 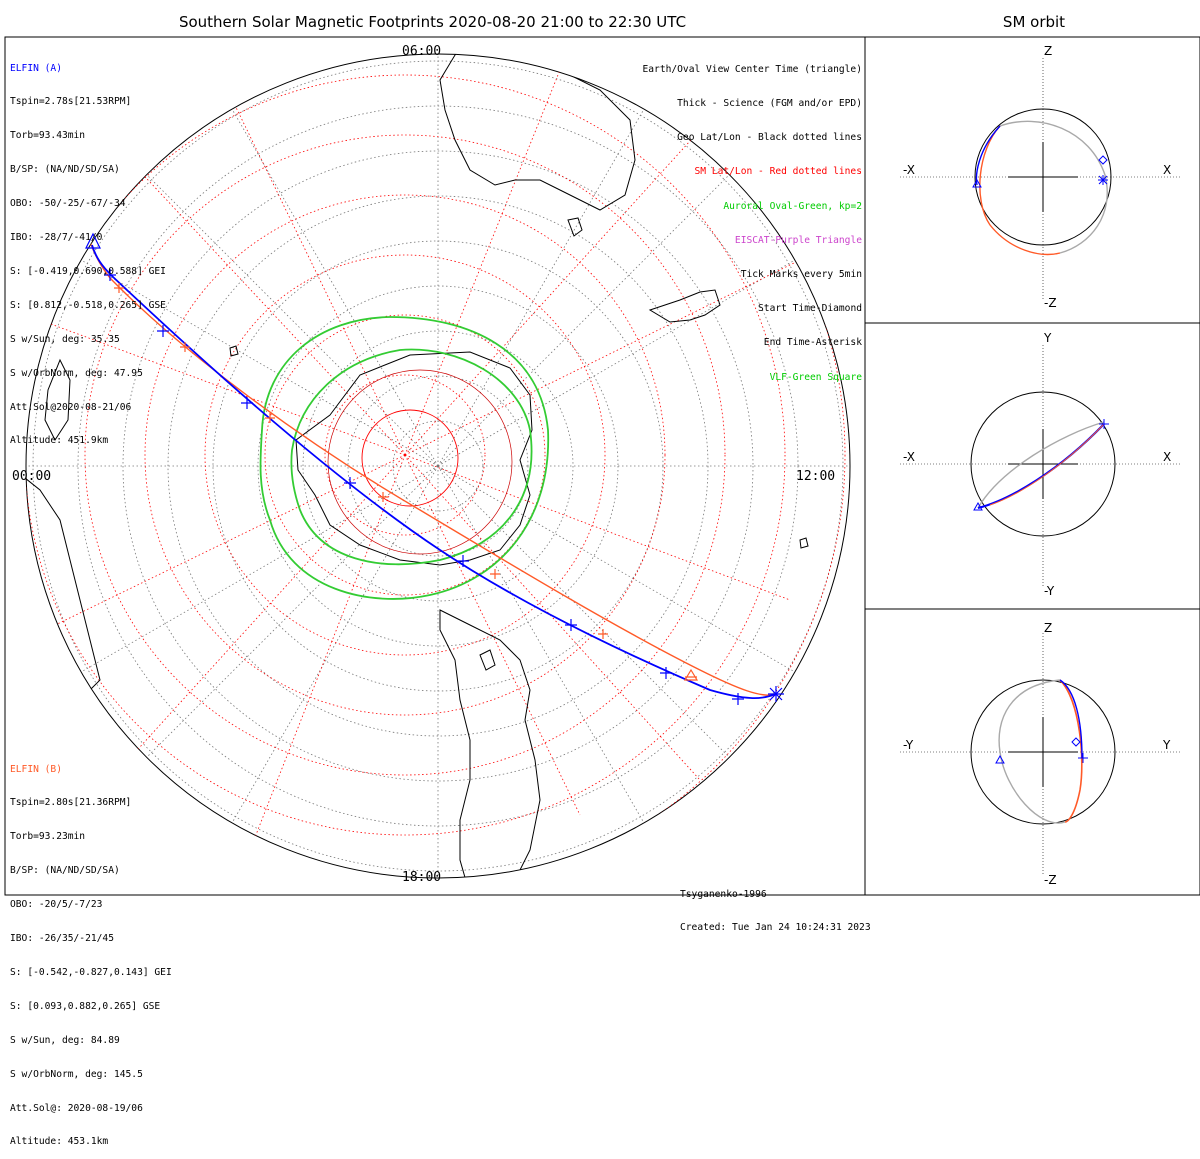 I want to click on legend-entry: Auroral Oval-Green, kp=2, so click(x=792, y=206).